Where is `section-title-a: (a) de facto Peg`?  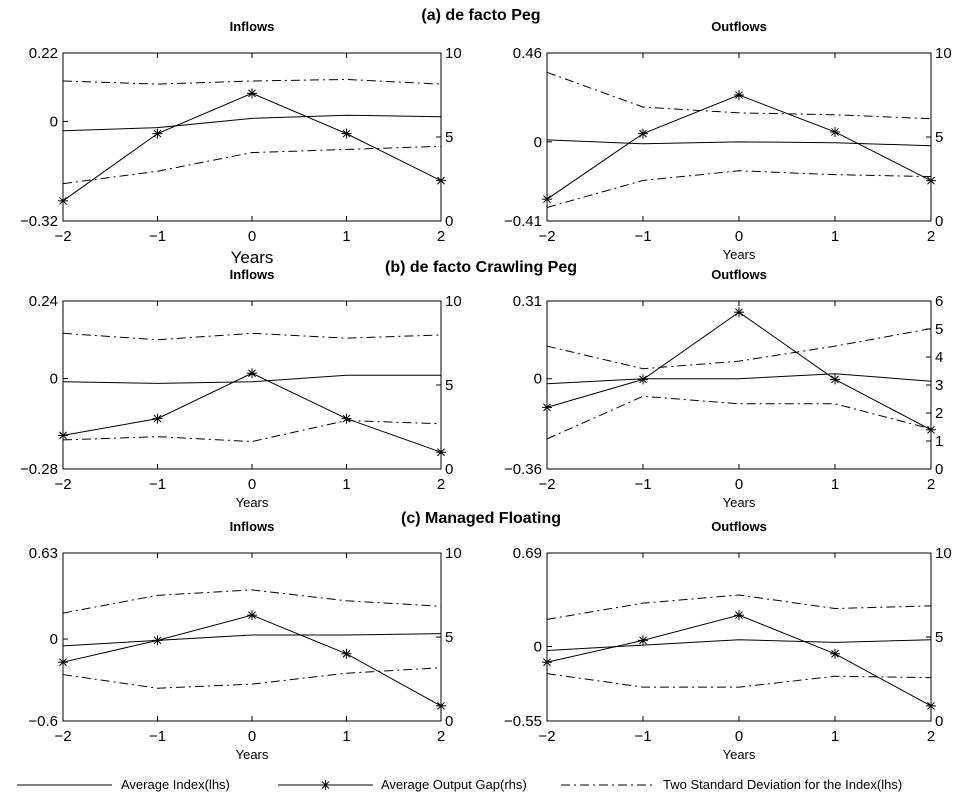
section-title-a: (a) de facto Peg is located at coordinates (480, 15).